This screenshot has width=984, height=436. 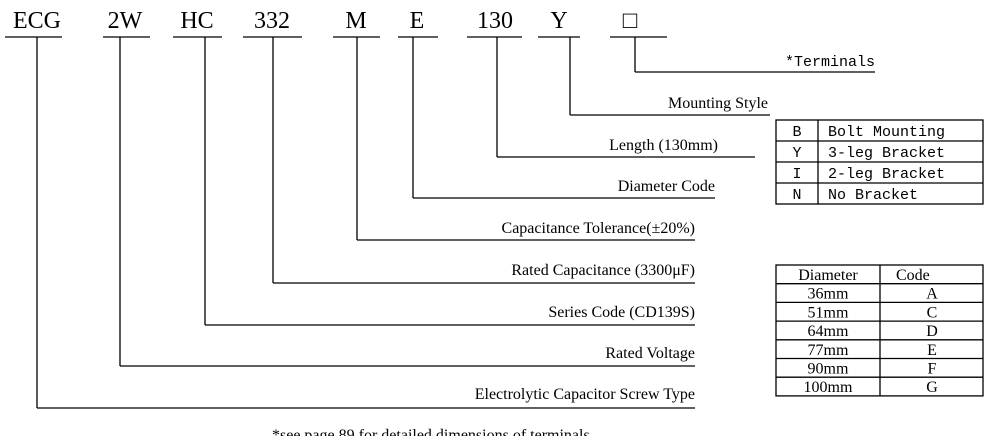 What do you see at coordinates (37, 21) in the screenshot?
I see `code: ECG` at bounding box center [37, 21].